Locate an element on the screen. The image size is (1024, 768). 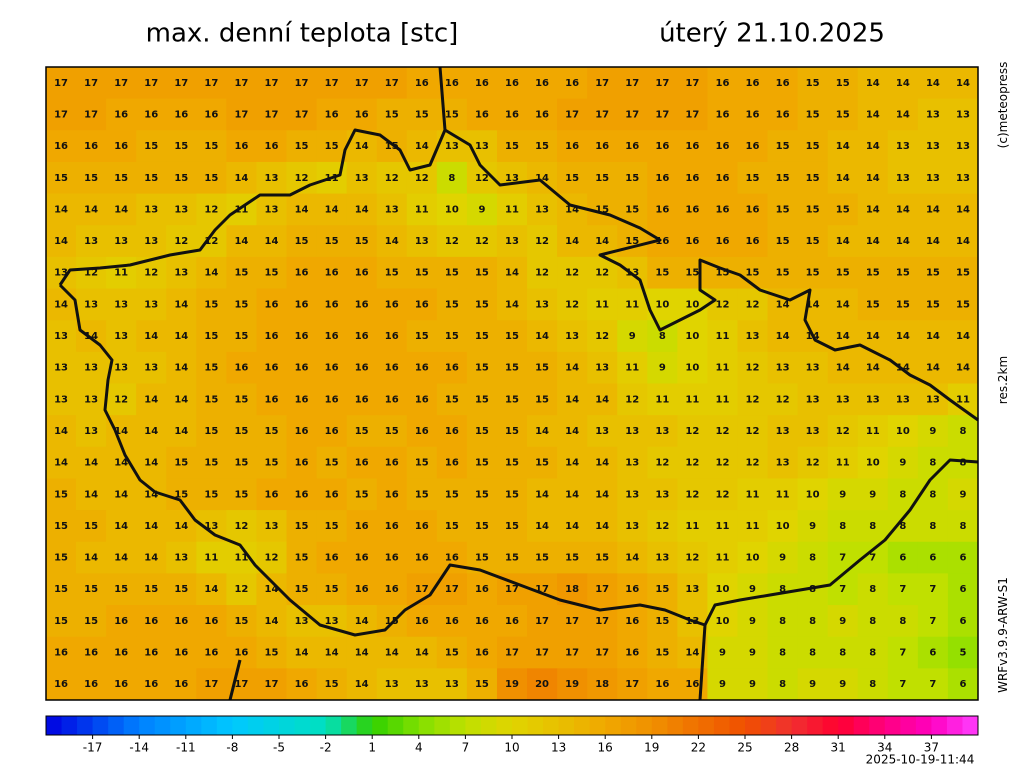
map-title: max. denní teplota [stc] is located at coordinates (302, 34).